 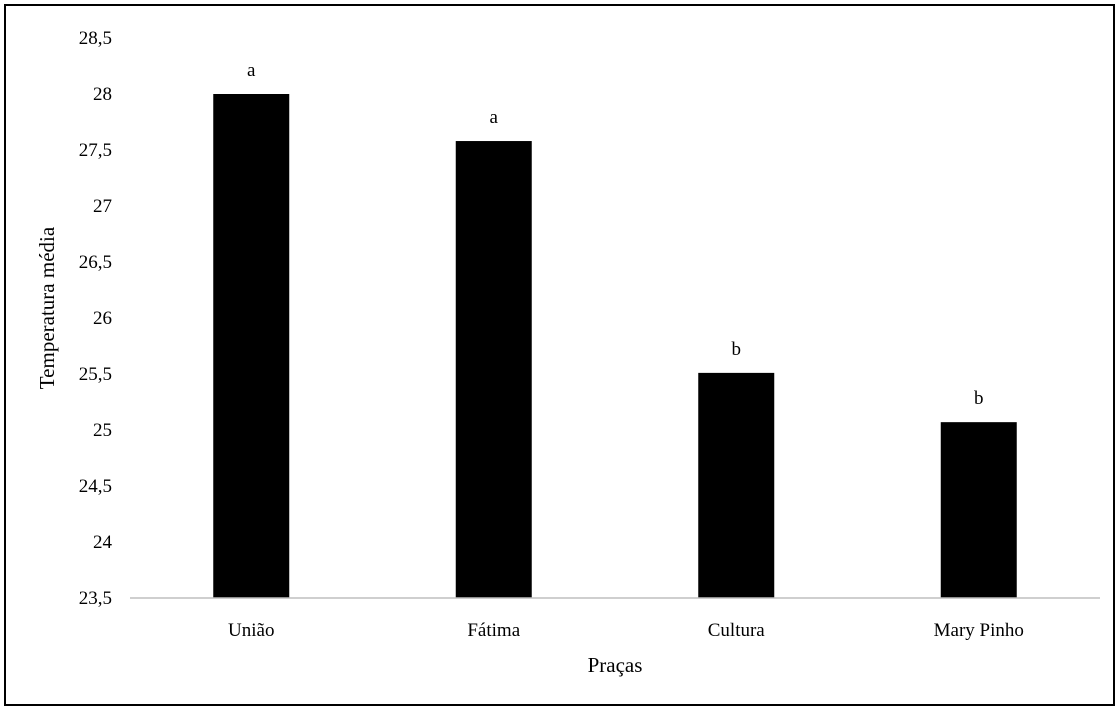 What do you see at coordinates (736, 485) in the screenshot?
I see `bar-cultura` at bounding box center [736, 485].